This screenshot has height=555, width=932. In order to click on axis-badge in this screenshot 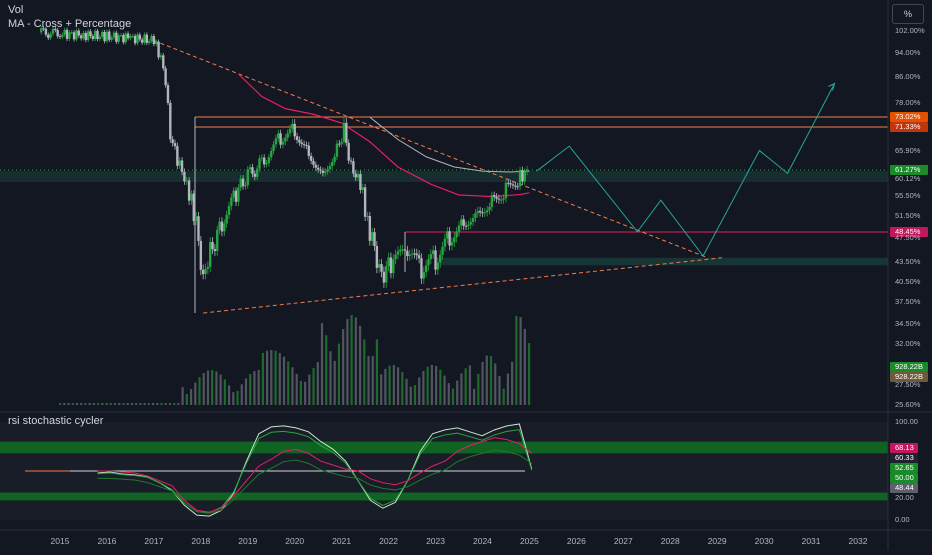, I will do `click(909, 127)`.